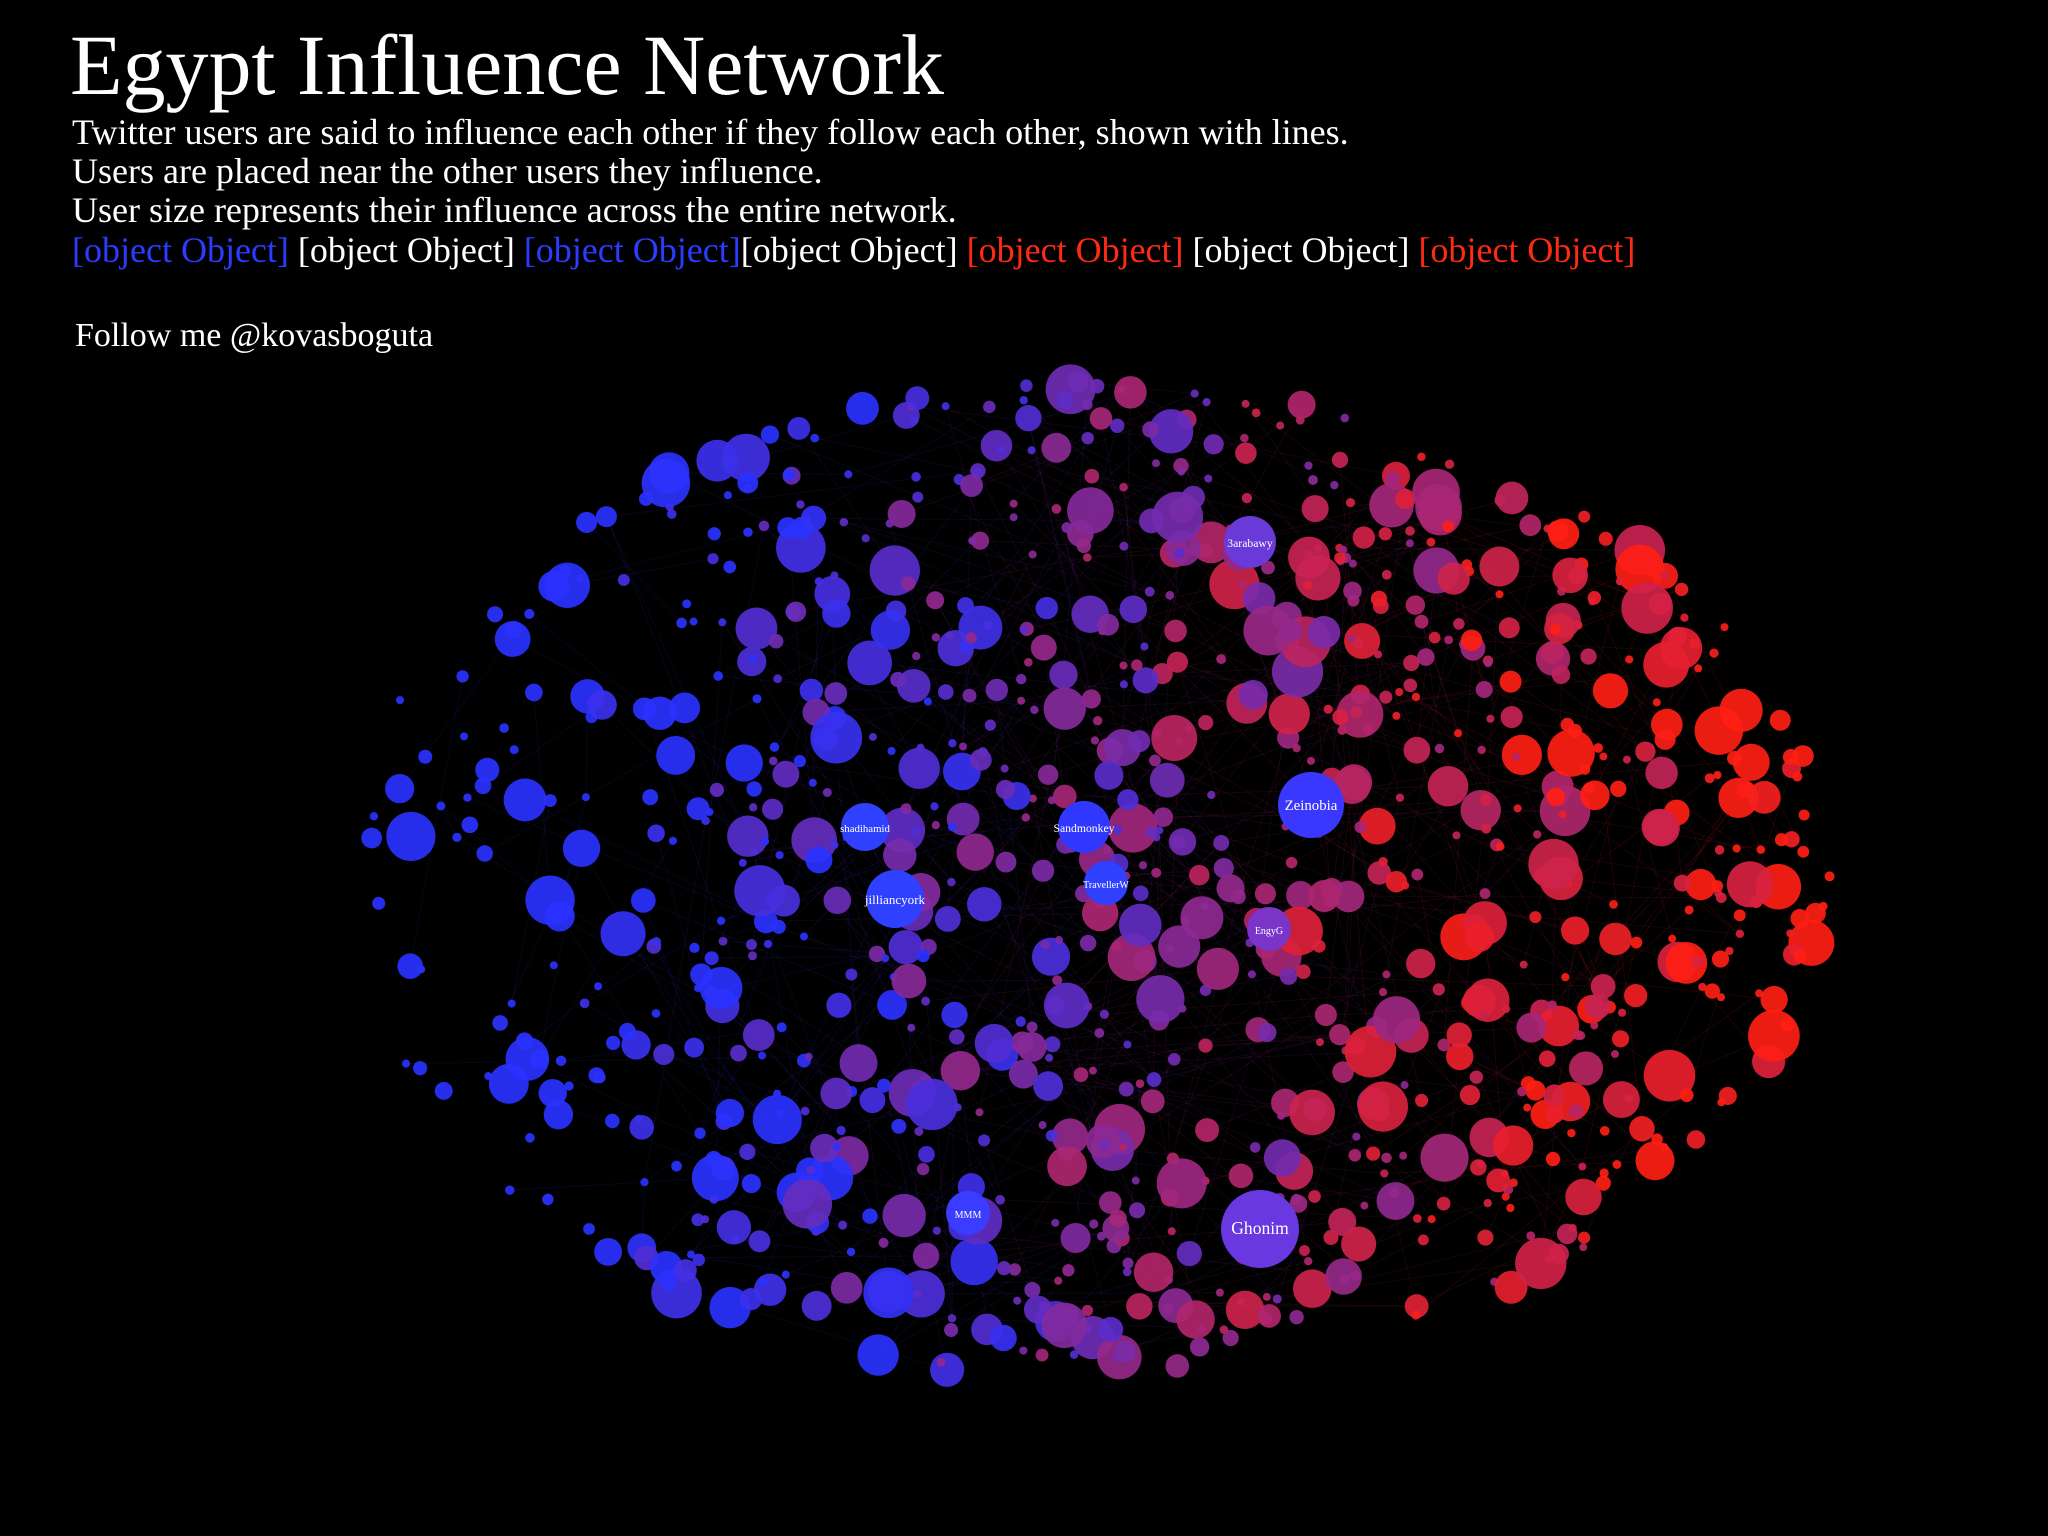 The image size is (2048, 1536). Describe the element at coordinates (254, 335) in the screenshot. I see `follow-note: Follow me @kovasboguta` at that location.